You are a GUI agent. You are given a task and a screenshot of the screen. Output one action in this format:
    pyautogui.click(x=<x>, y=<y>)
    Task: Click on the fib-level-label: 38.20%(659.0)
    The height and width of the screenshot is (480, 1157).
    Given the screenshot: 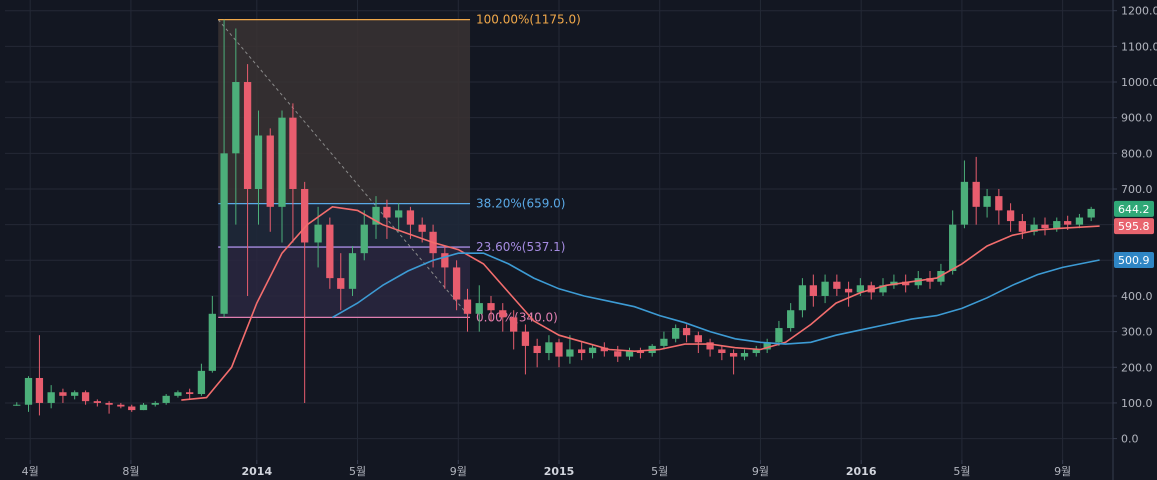 What is the action you would take?
    pyautogui.click(x=520, y=204)
    